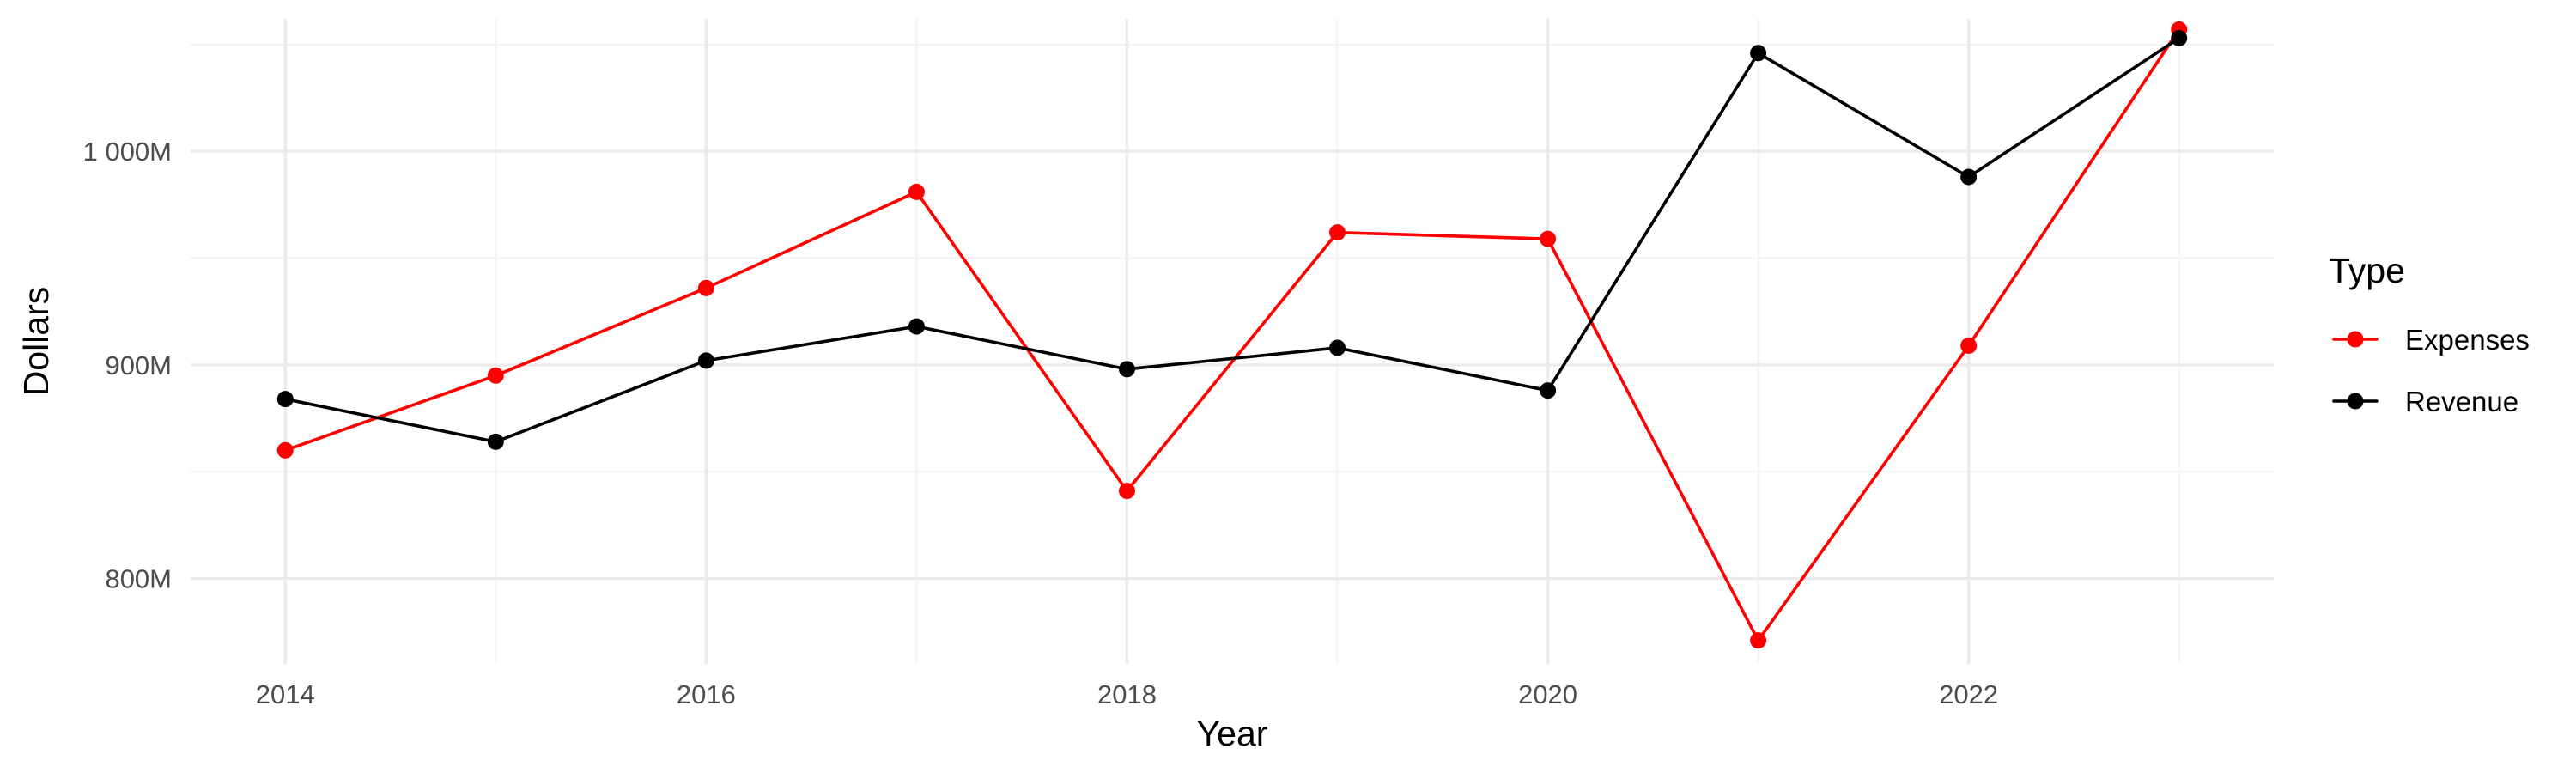 The image size is (2576, 773). Describe the element at coordinates (138, 579) in the screenshot. I see `y-tick-label: 800M` at that location.